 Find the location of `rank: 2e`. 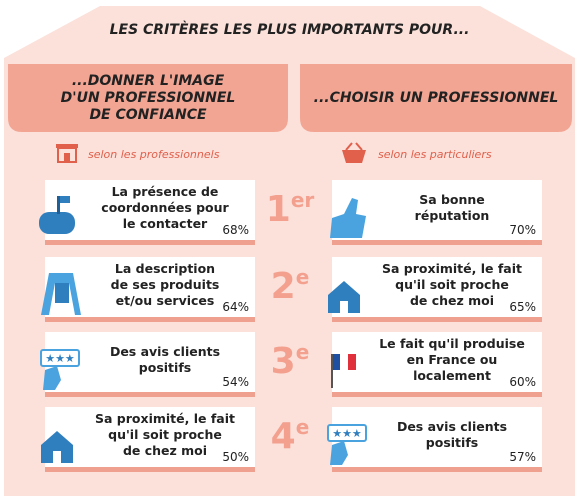

rank: 2e is located at coordinates (290, 286).